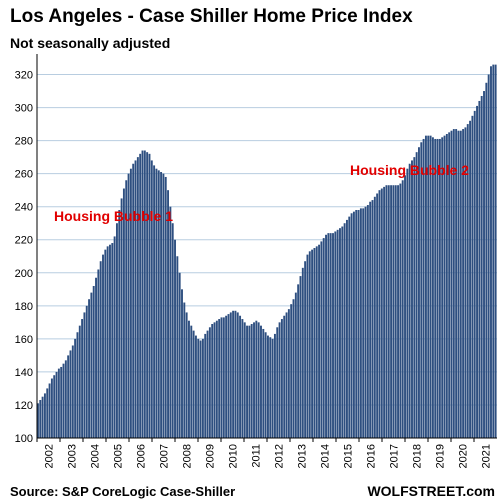  Describe the element at coordinates (326, 456) in the screenshot. I see `x-tick-label: 2014` at that location.